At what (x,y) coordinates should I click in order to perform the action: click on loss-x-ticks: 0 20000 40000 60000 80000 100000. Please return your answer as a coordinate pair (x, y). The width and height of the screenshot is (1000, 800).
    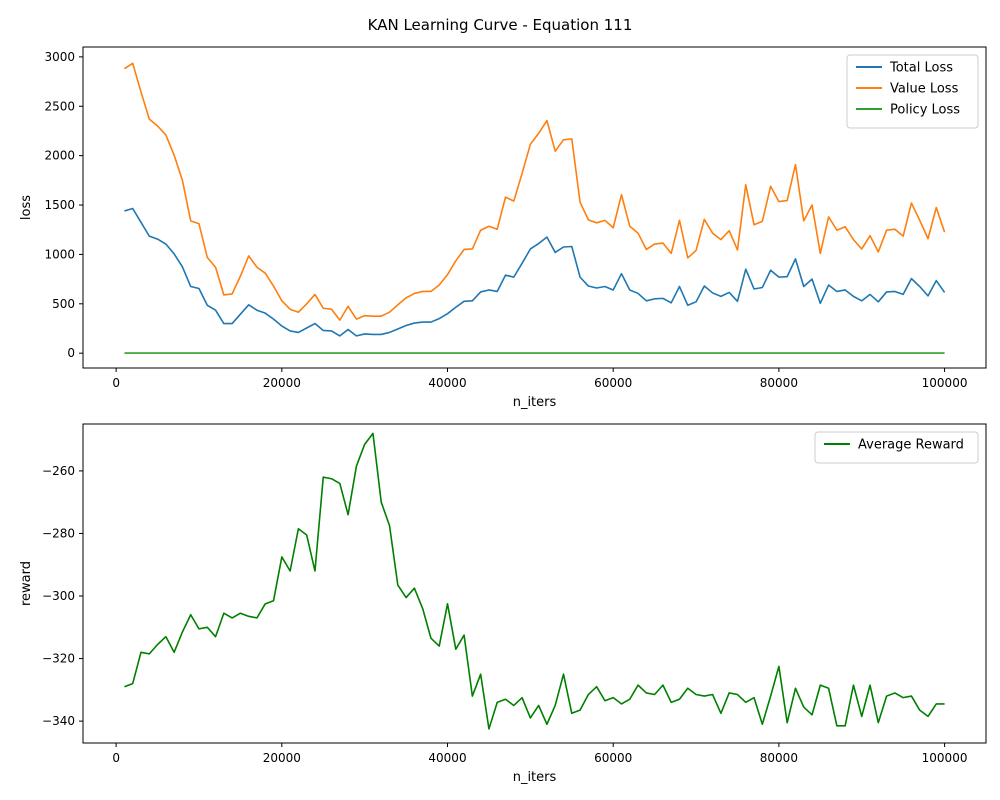
    Looking at the image, I should click on (539, 379).